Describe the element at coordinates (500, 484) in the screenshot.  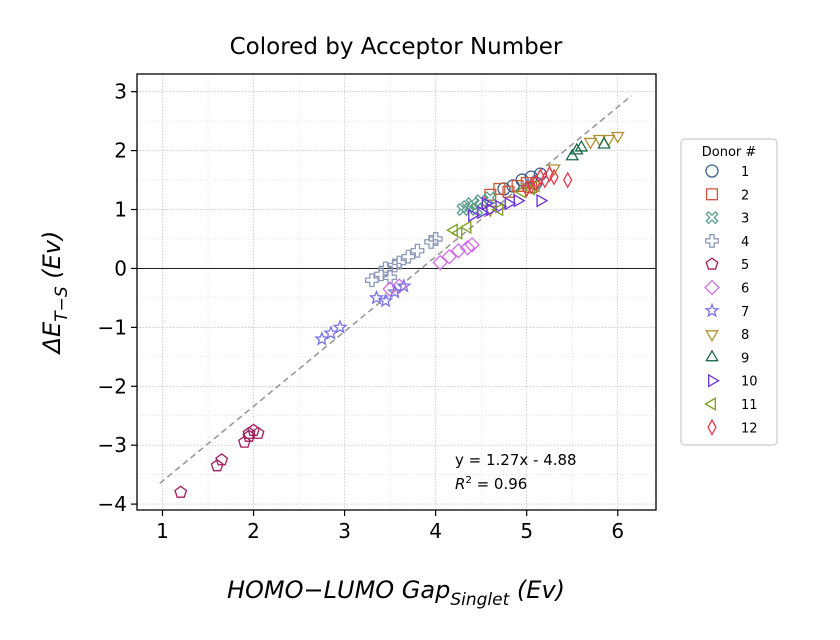
I see `fit-r2-value: = 0.96` at that location.